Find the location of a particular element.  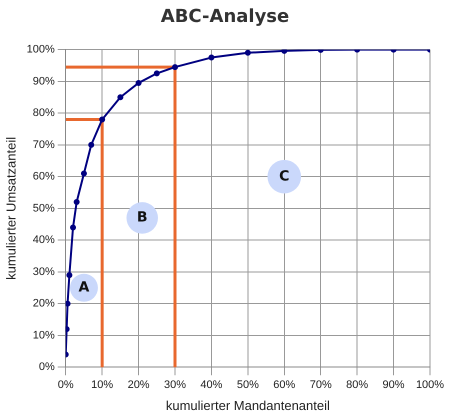

x-tick-label: 70% is located at coordinates (321, 384).